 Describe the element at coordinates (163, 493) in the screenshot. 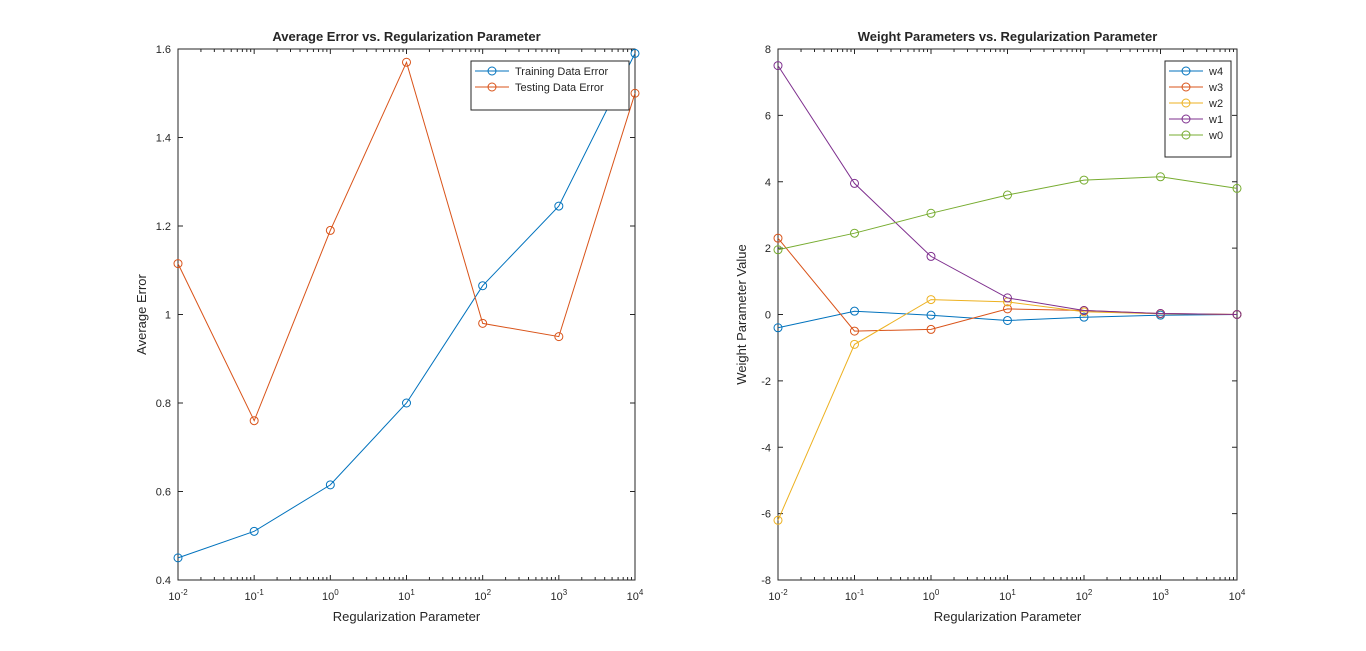

I see `y-tick-label: 0.6` at that location.